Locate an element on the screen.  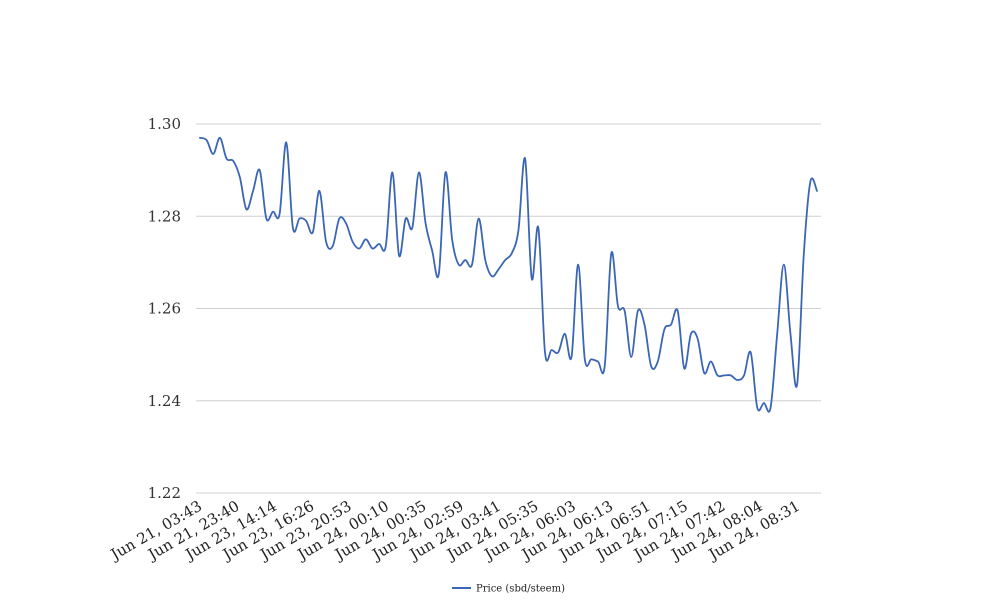
y-tick-label: 1.26 is located at coordinates (164, 309).